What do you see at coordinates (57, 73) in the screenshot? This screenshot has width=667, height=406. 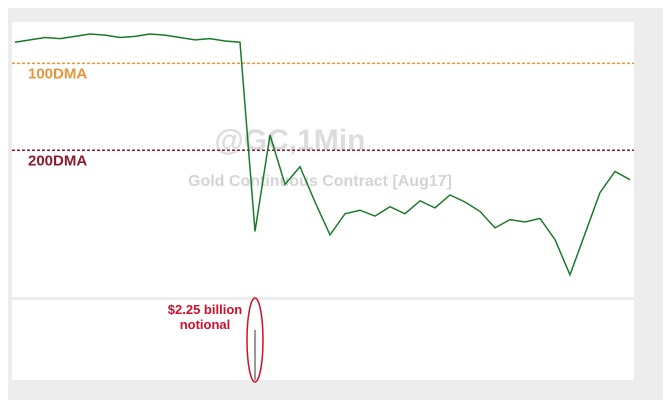 I see `reference-label: 100DMA` at bounding box center [57, 73].